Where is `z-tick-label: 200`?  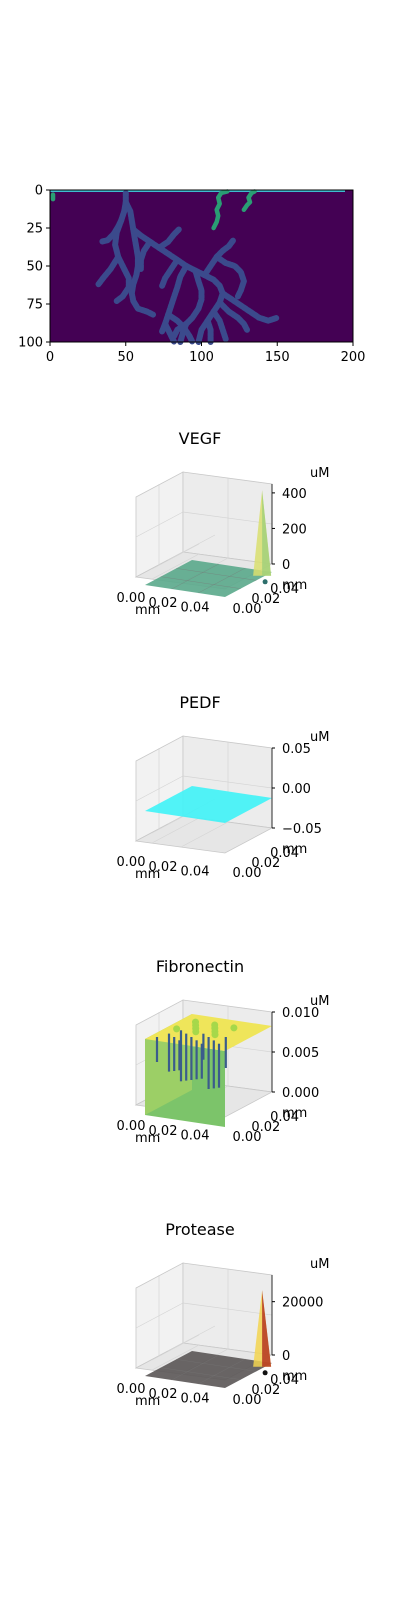 z-tick-label: 200 is located at coordinates (294, 529).